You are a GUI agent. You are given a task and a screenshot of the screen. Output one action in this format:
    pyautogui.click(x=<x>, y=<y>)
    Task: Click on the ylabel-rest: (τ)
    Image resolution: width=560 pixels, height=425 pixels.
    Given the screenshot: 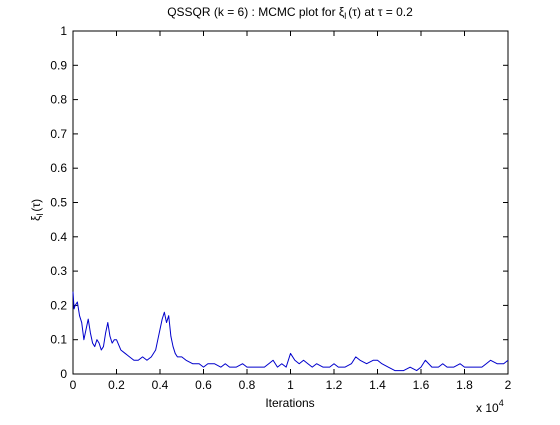 What is the action you would take?
    pyautogui.click(x=36, y=205)
    